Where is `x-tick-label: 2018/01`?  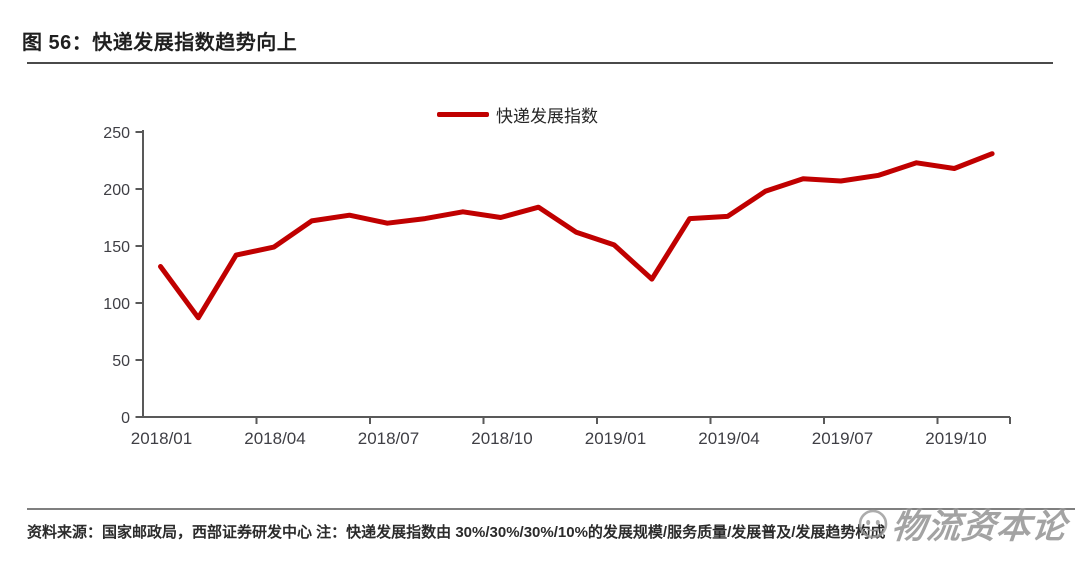 x-tick-label: 2018/01 is located at coordinates (161, 438).